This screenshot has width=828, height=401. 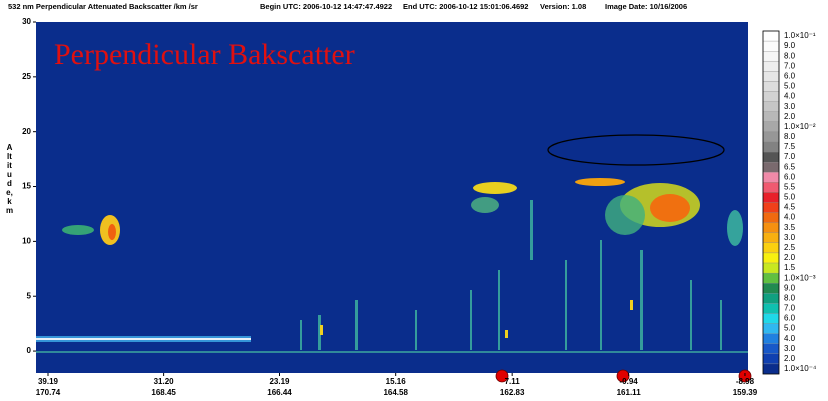 What do you see at coordinates (629, 381) in the screenshot?
I see `x-tick-label: -0.94` at bounding box center [629, 381].